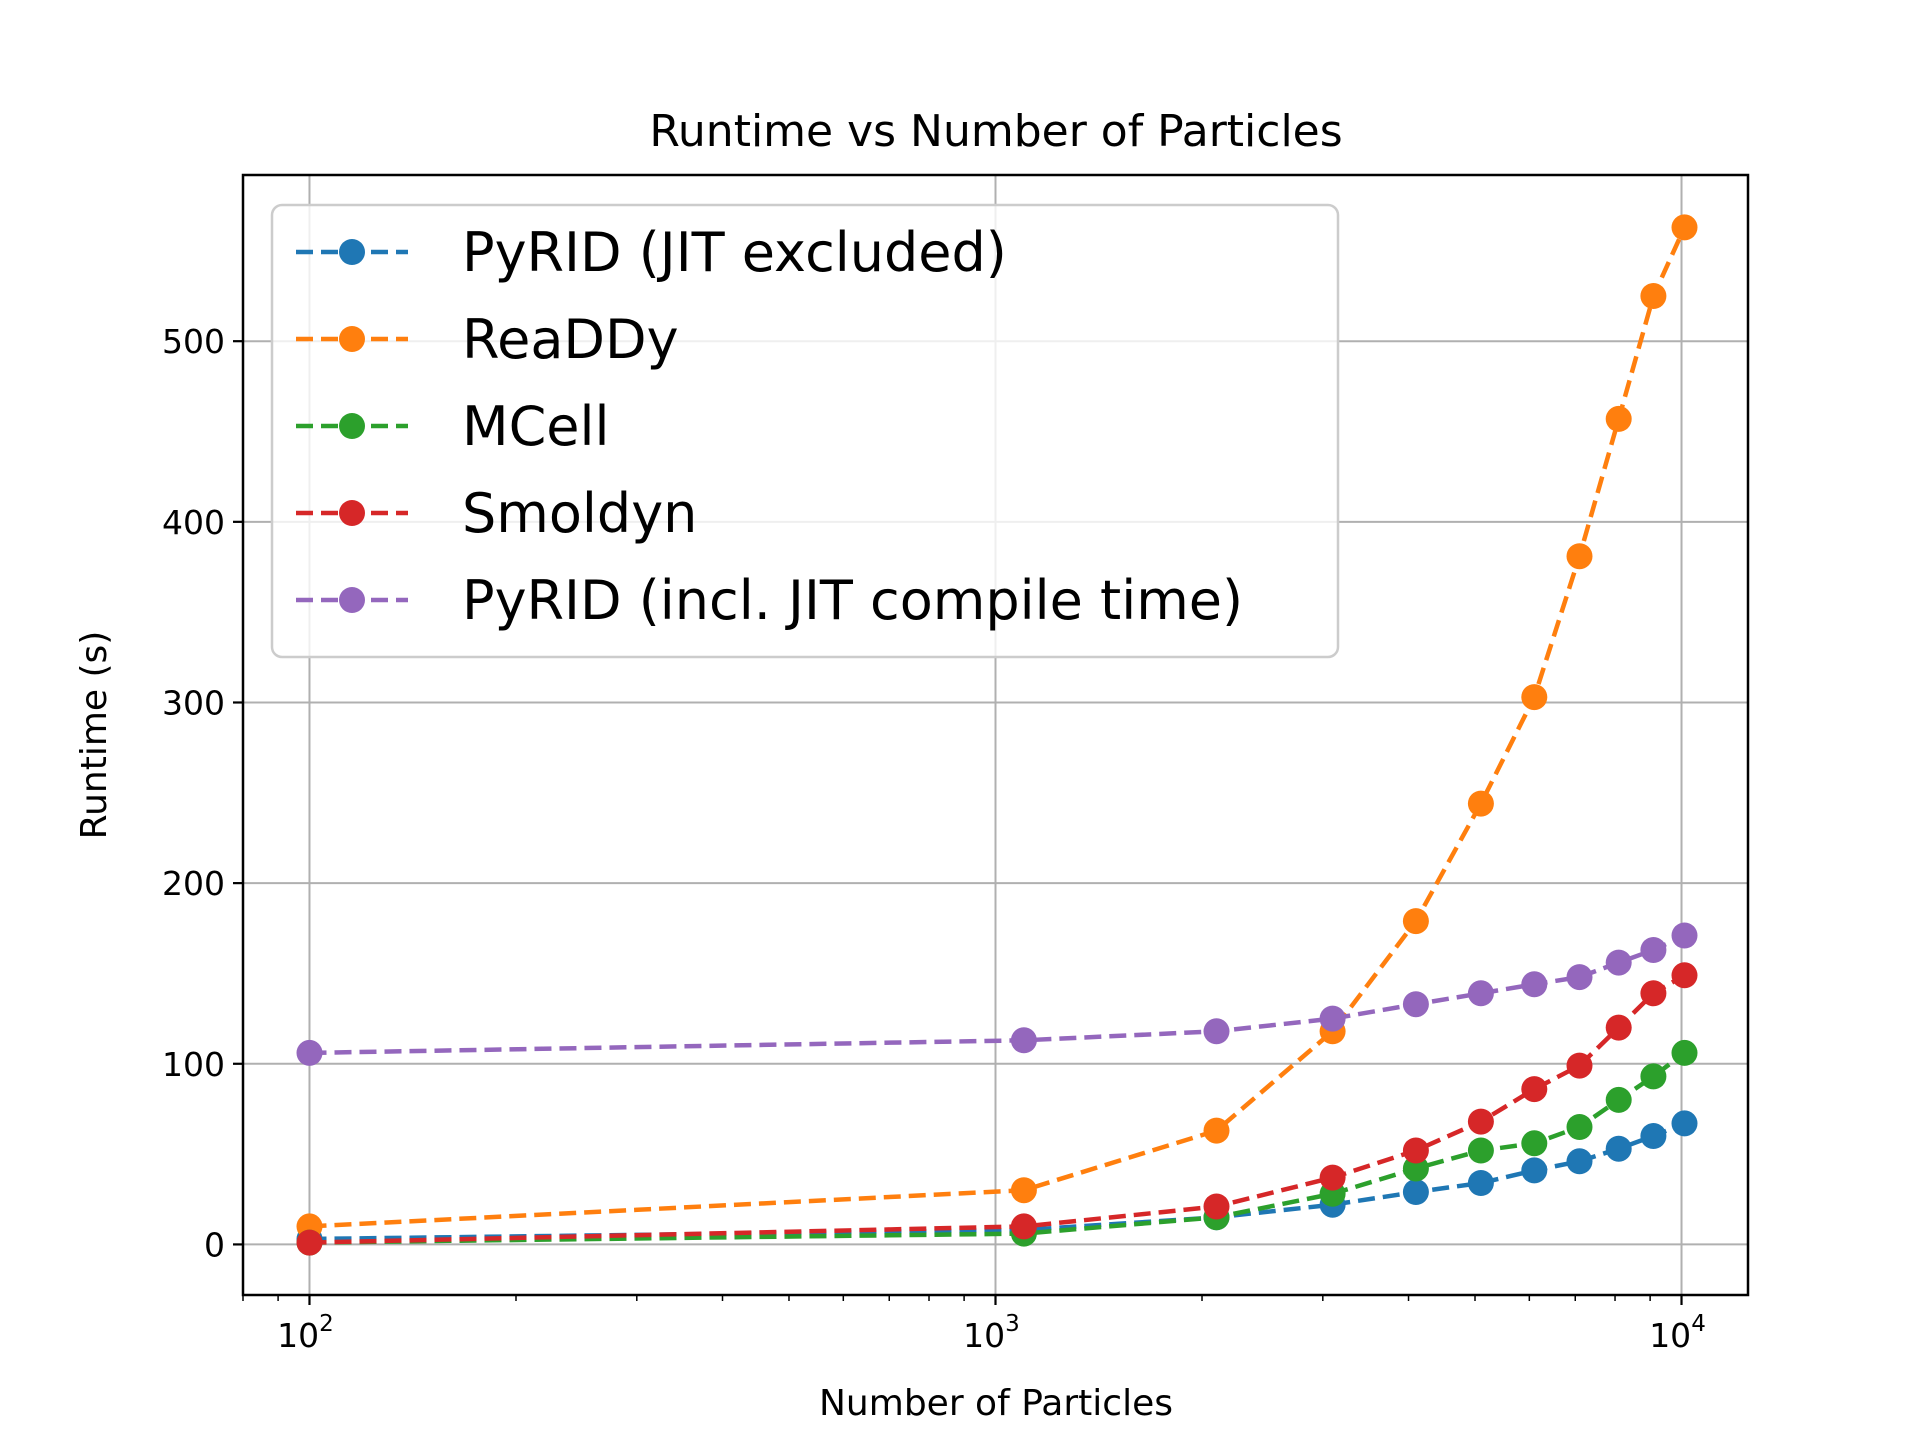  What do you see at coordinates (193, 883) in the screenshot?
I see `y-tick-label: 200` at bounding box center [193, 883].